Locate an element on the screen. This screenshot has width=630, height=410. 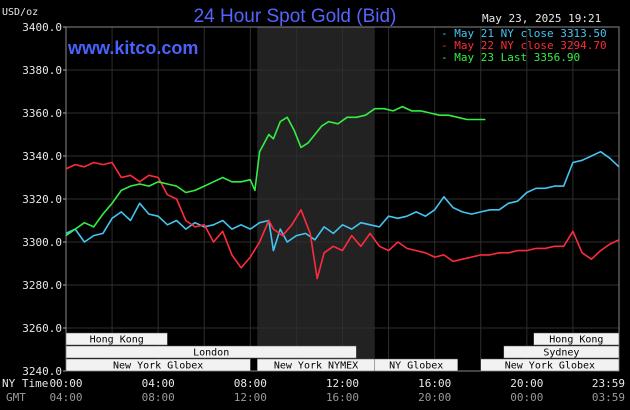
y-tick-label: 3380.0 is located at coordinates (42, 70).